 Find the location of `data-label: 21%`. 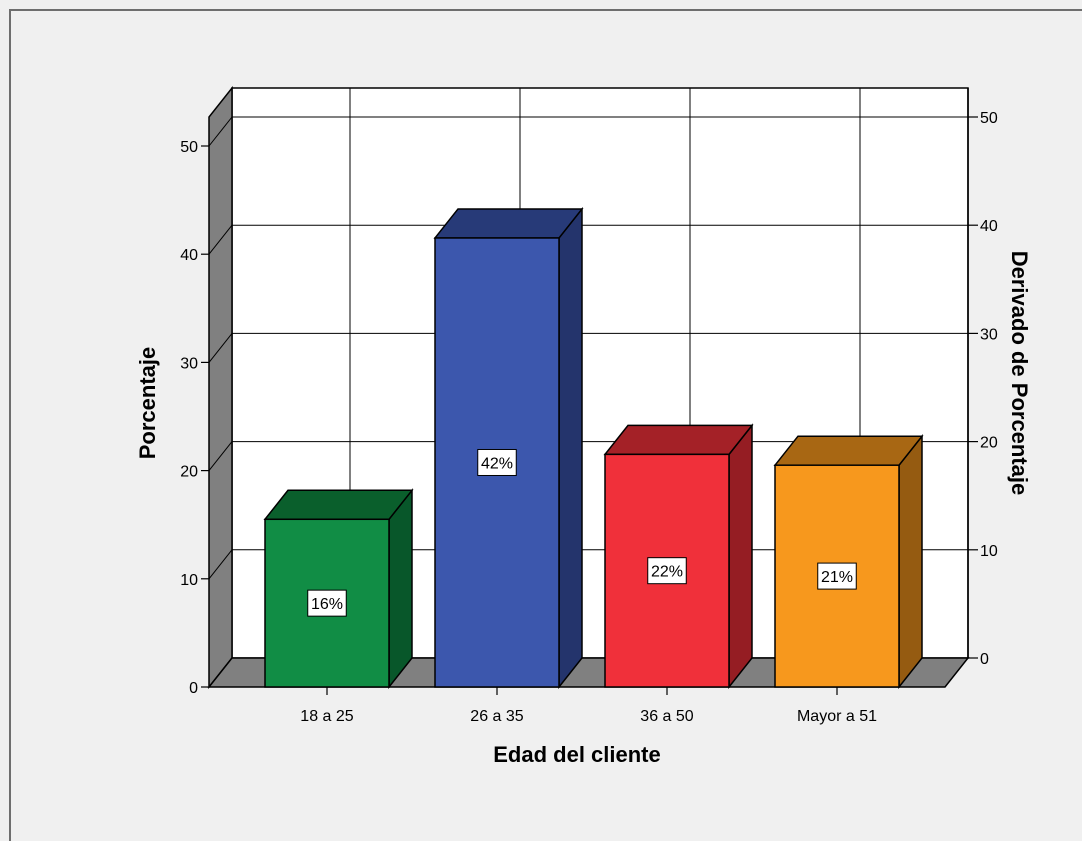

data-label: 21% is located at coordinates (837, 577).